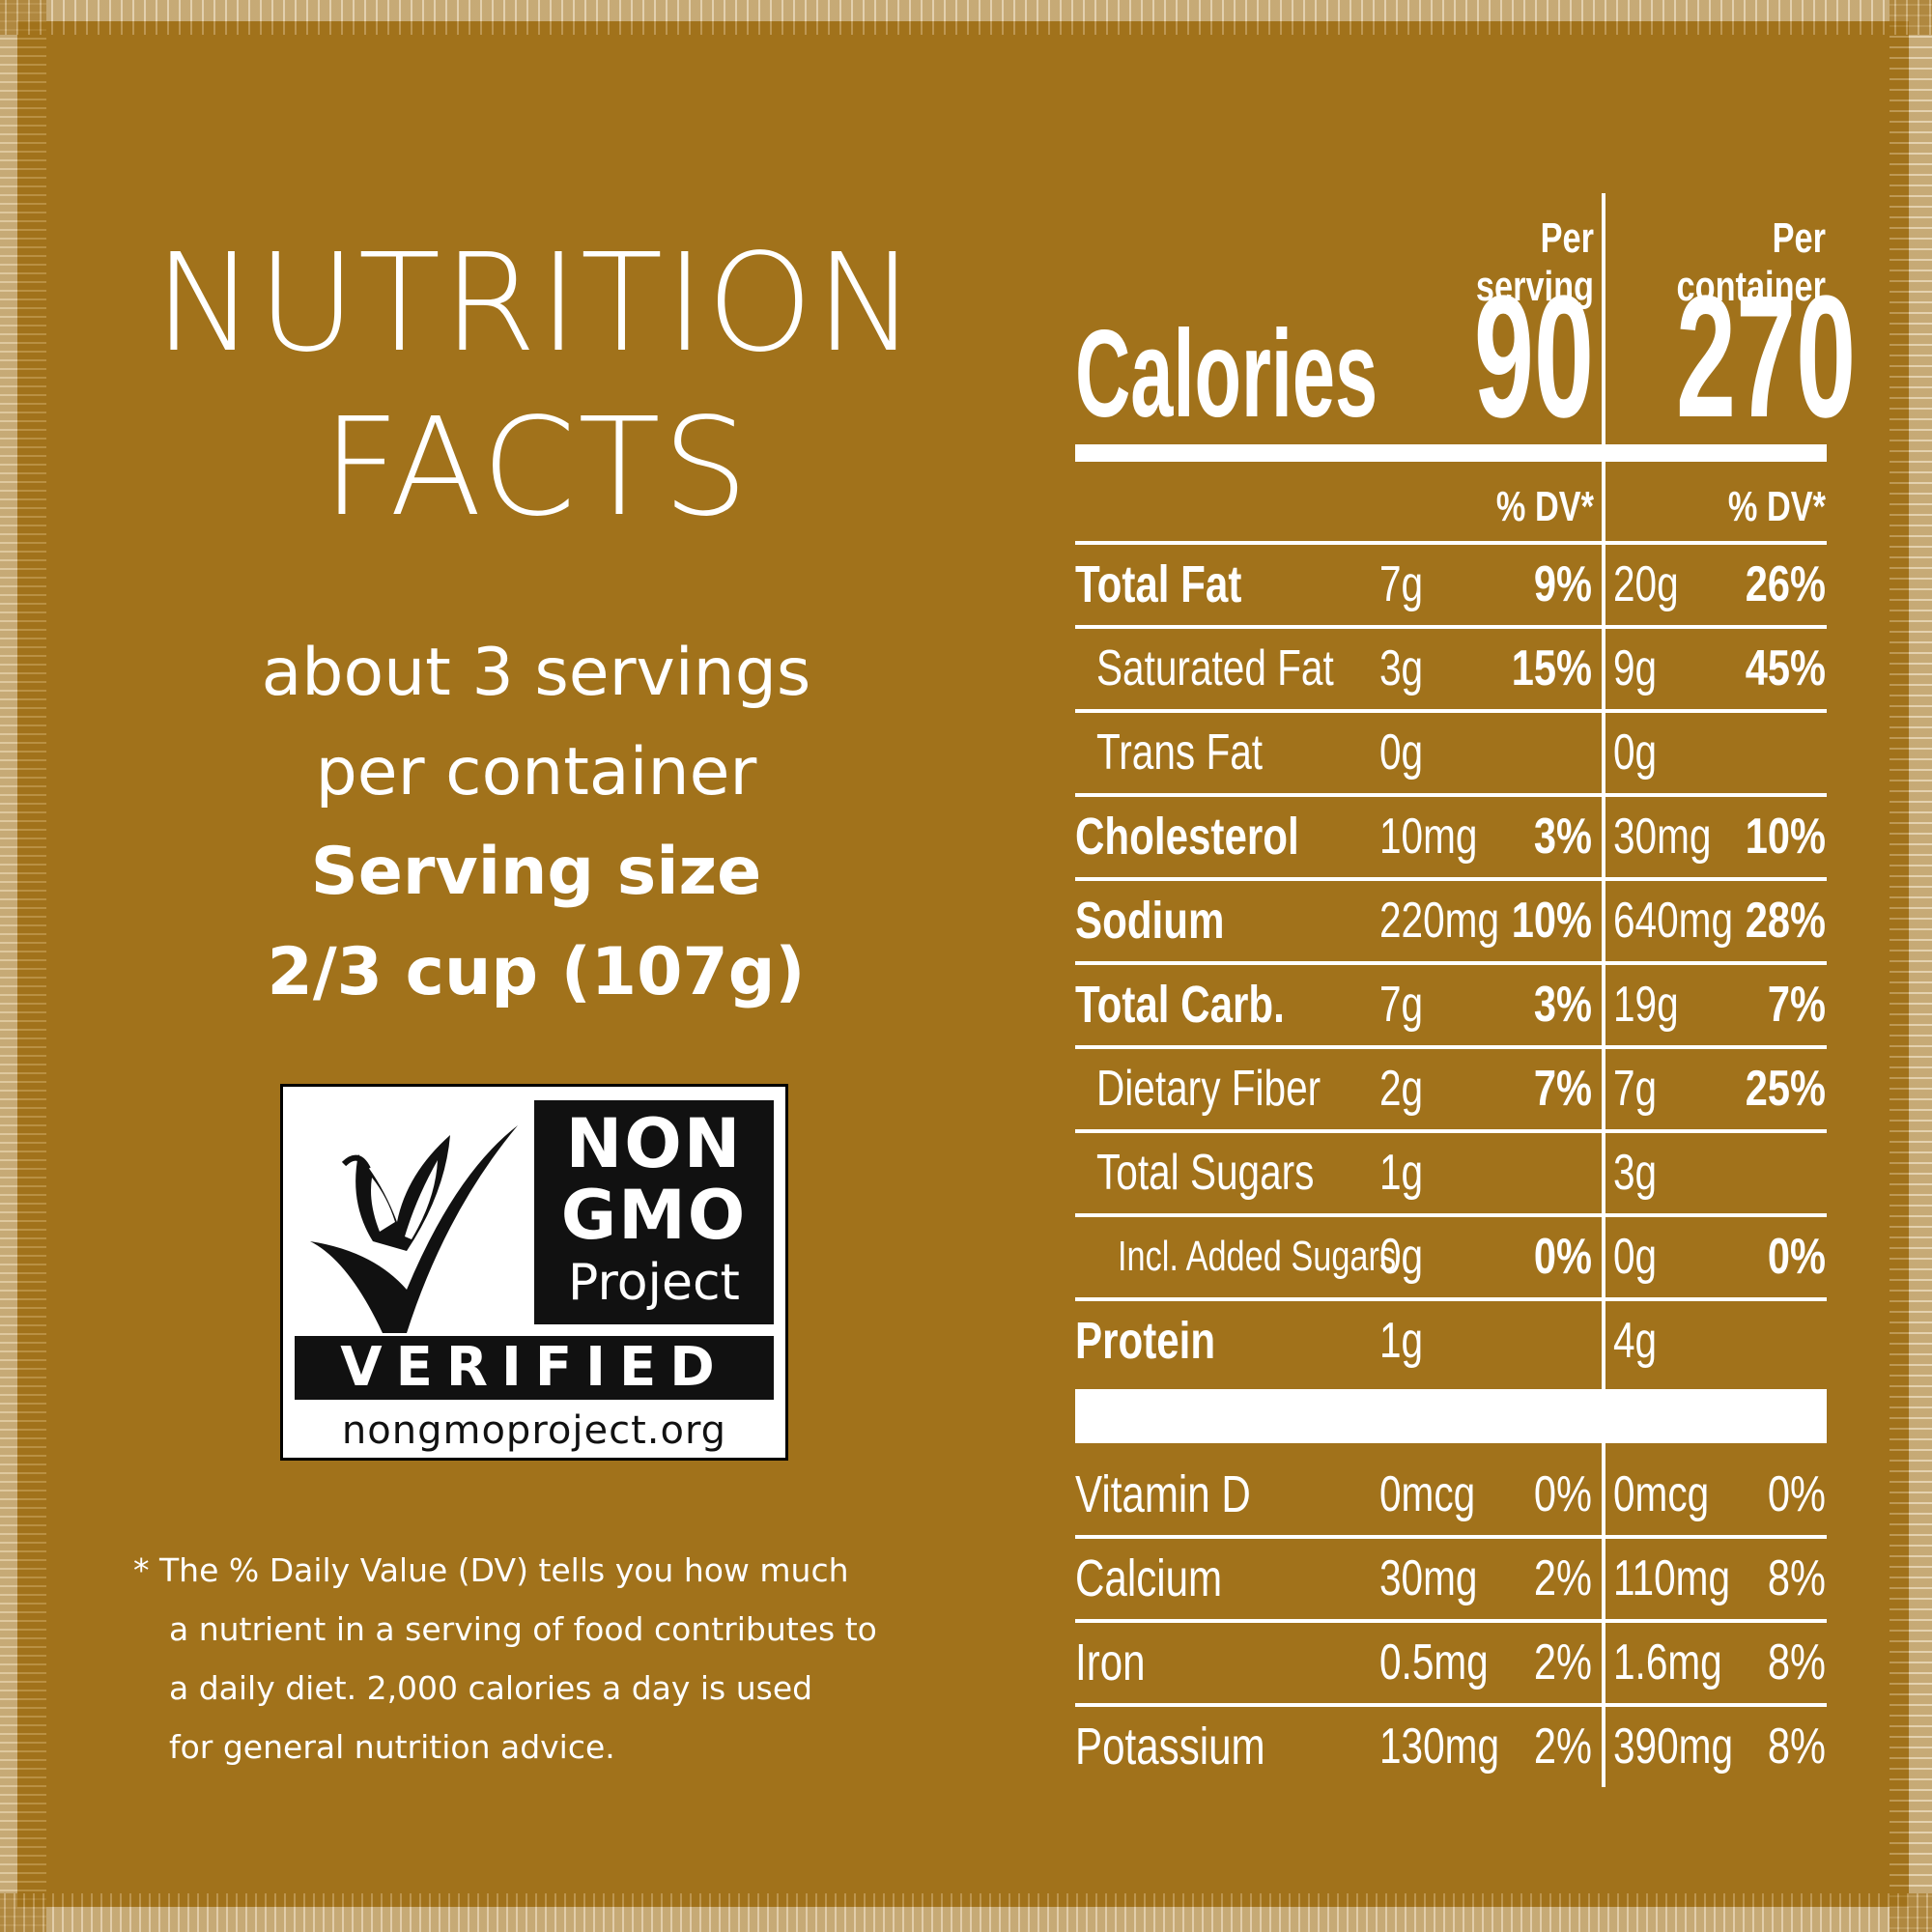  What do you see at coordinates (414, 1229) in the screenshot?
I see `butterfly-checkmark-icon` at bounding box center [414, 1229].